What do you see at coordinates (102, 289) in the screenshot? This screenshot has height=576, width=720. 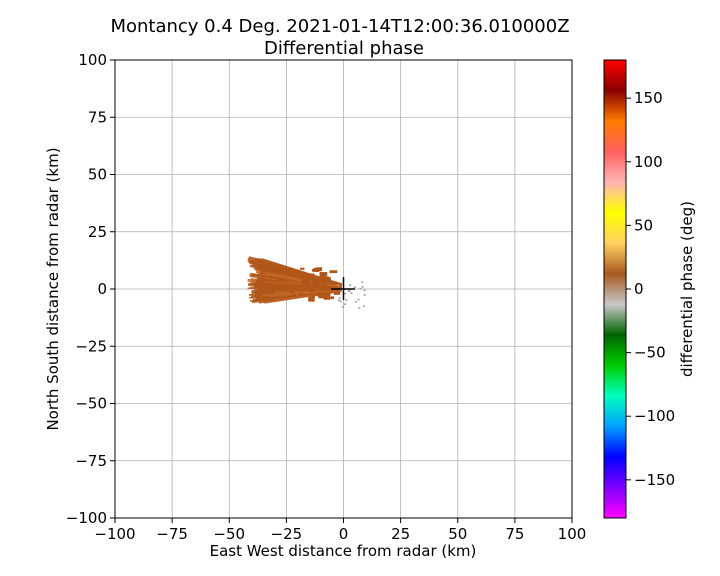 I see `y-tick-label: 0` at bounding box center [102, 289].